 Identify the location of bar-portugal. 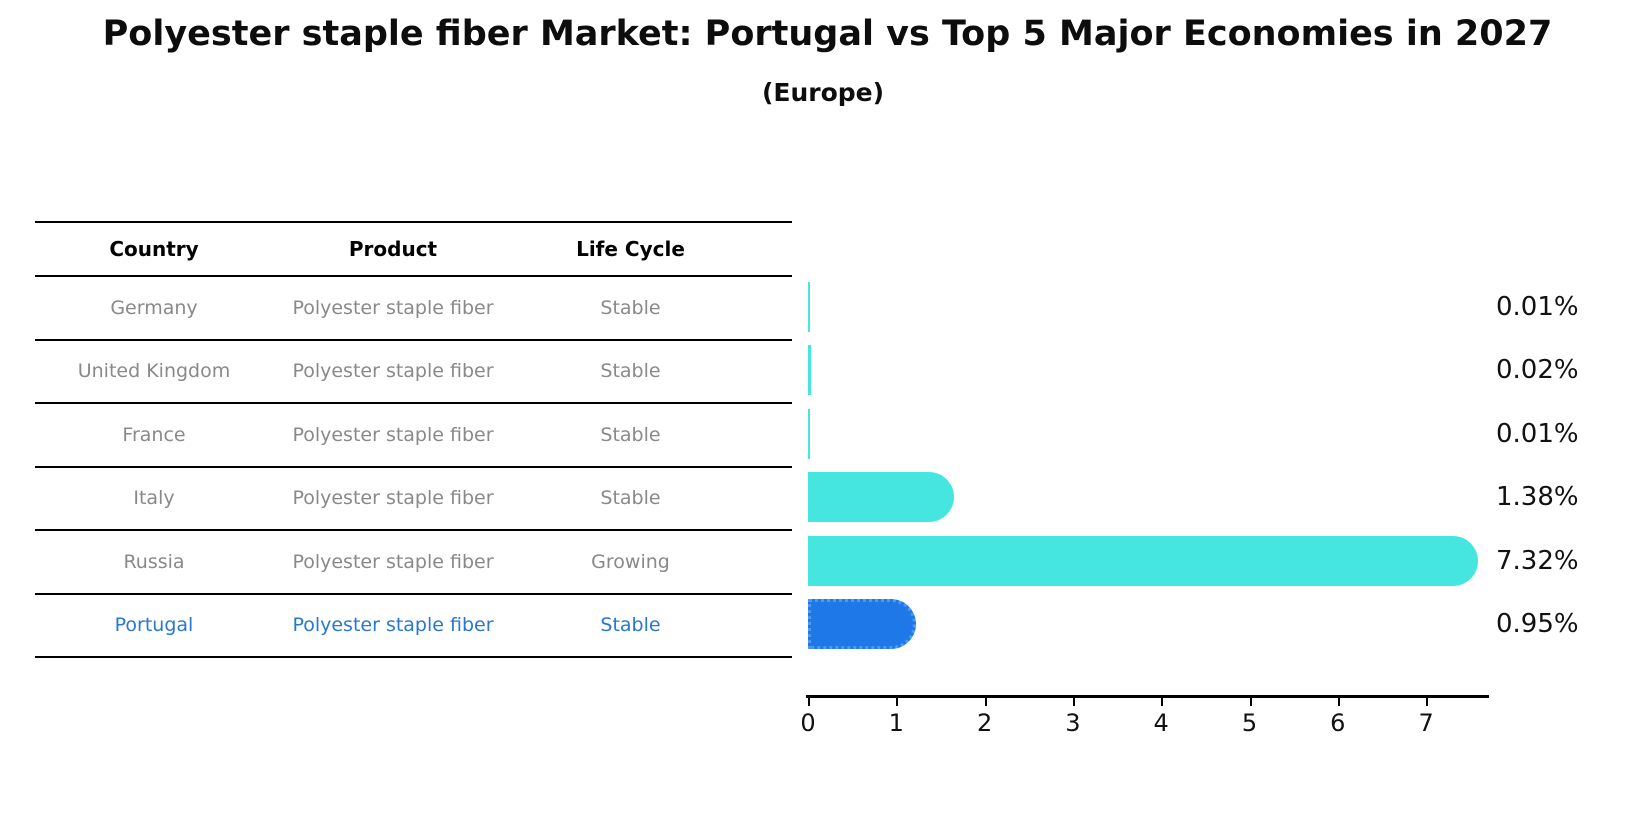
(862, 624).